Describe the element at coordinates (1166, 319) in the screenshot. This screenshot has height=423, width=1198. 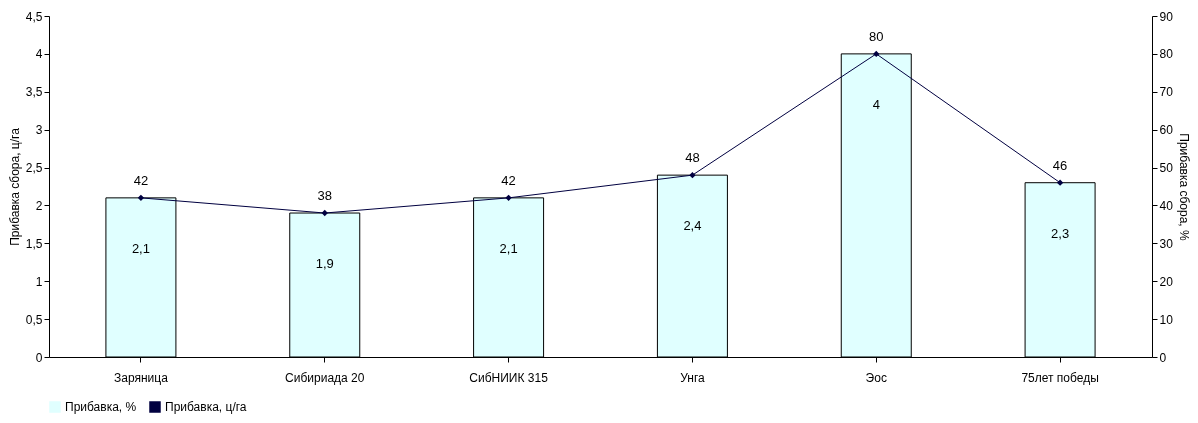
I see `y2-tick-label: 10` at that location.